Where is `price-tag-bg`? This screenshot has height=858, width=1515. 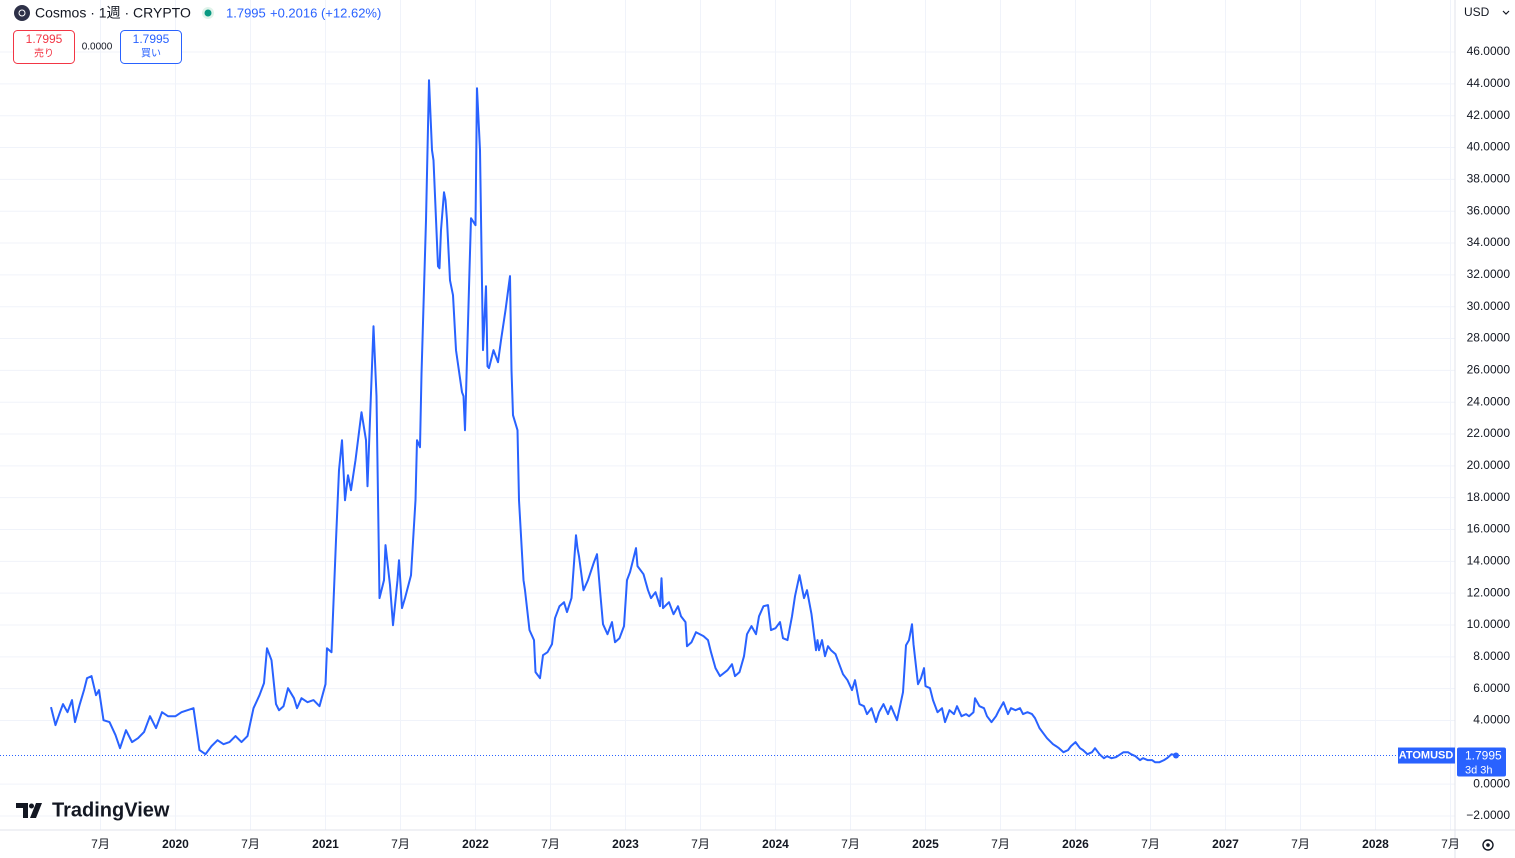 price-tag-bg is located at coordinates (1481, 762).